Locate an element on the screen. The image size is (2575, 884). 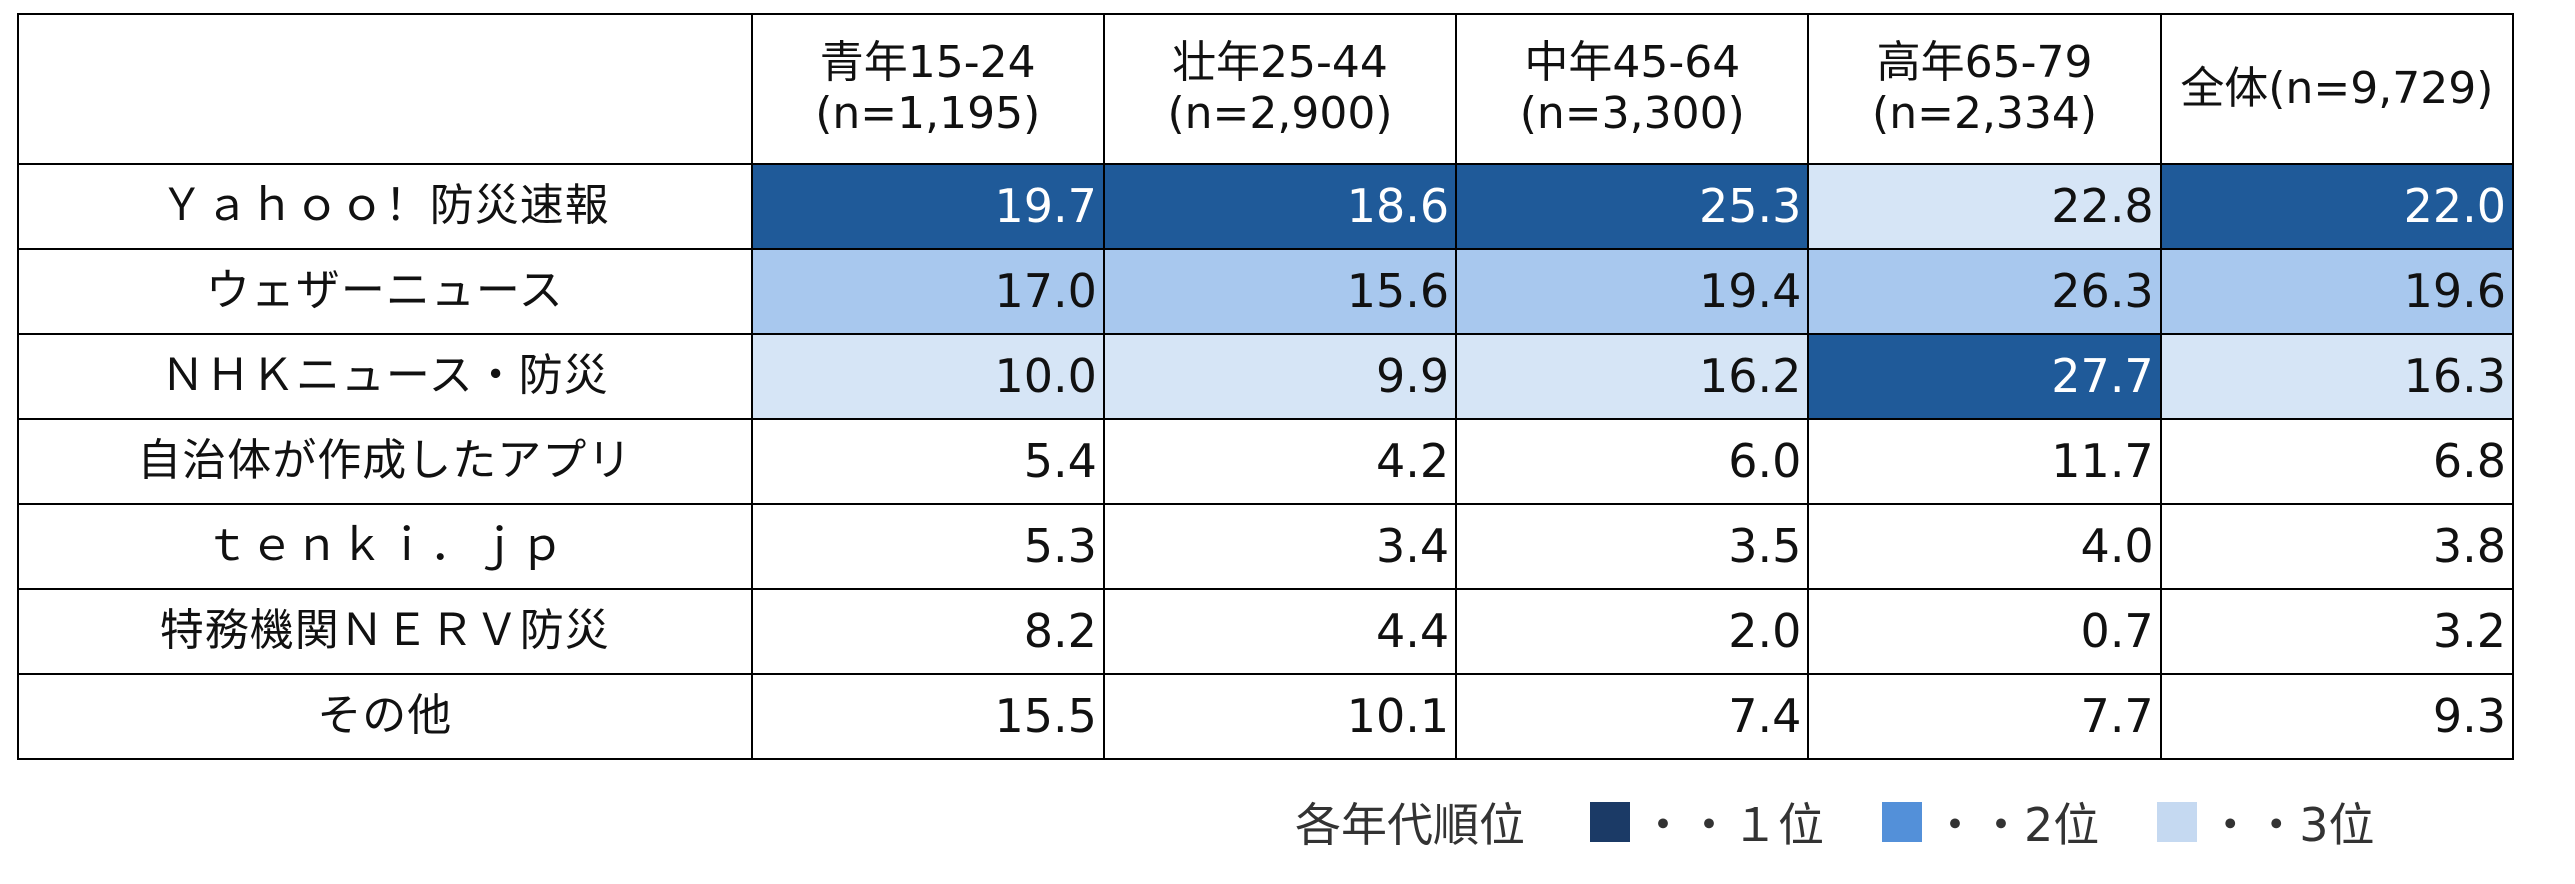
value-cell: 0.7 is located at coordinates (1984, 631).